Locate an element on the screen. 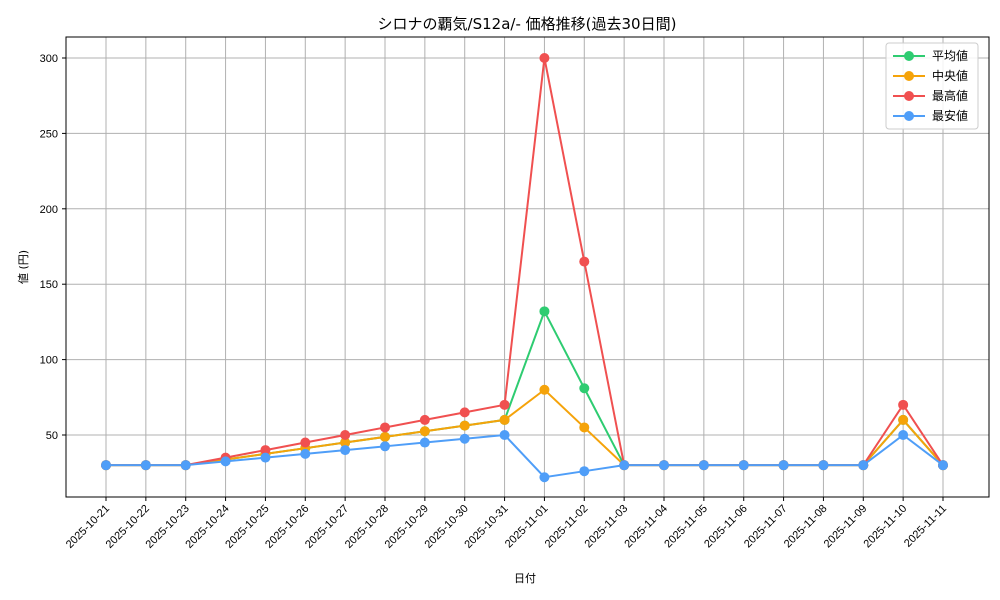 The width and height of the screenshot is (1000, 600). y-tick-label: 50 is located at coordinates (52, 436).